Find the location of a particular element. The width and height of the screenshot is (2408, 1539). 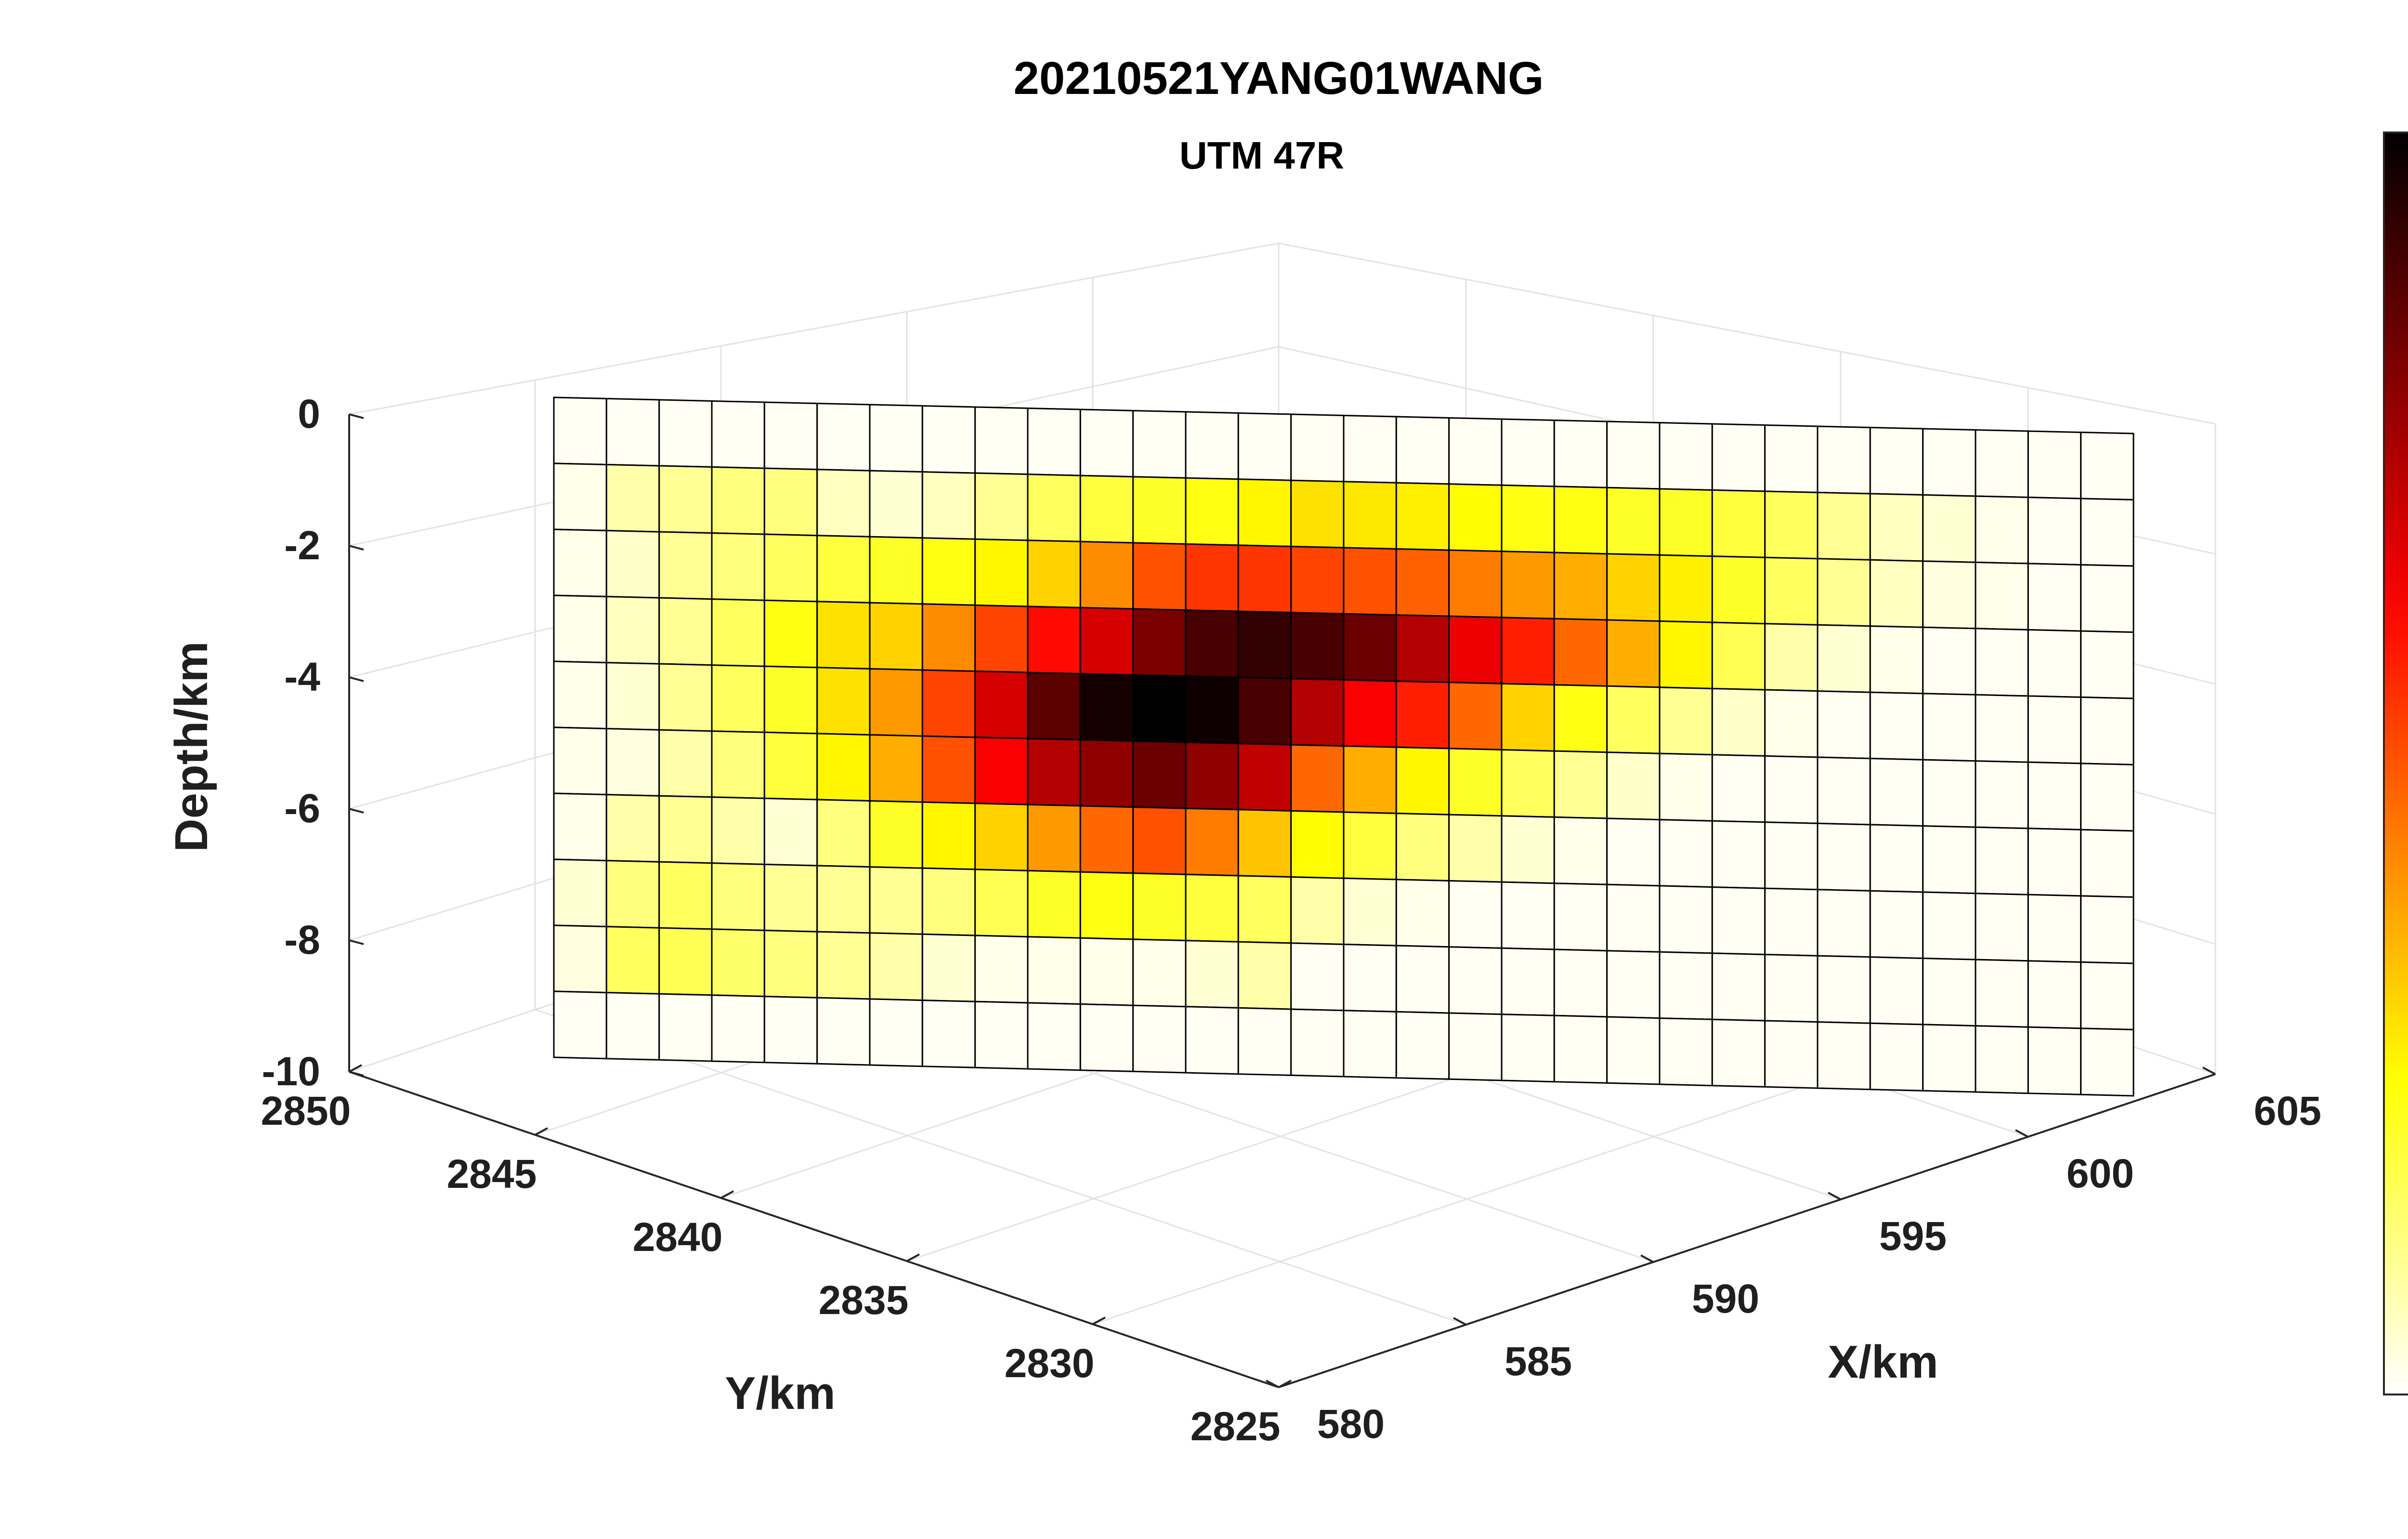

z-tick-label: -4 is located at coordinates (302, 676).